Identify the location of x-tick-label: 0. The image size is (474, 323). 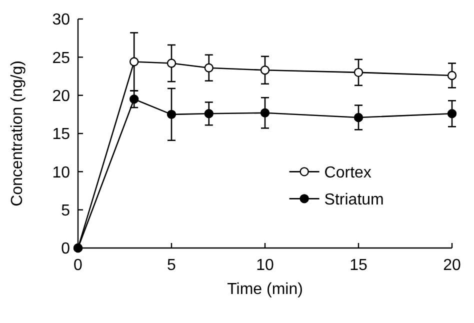
(78, 265).